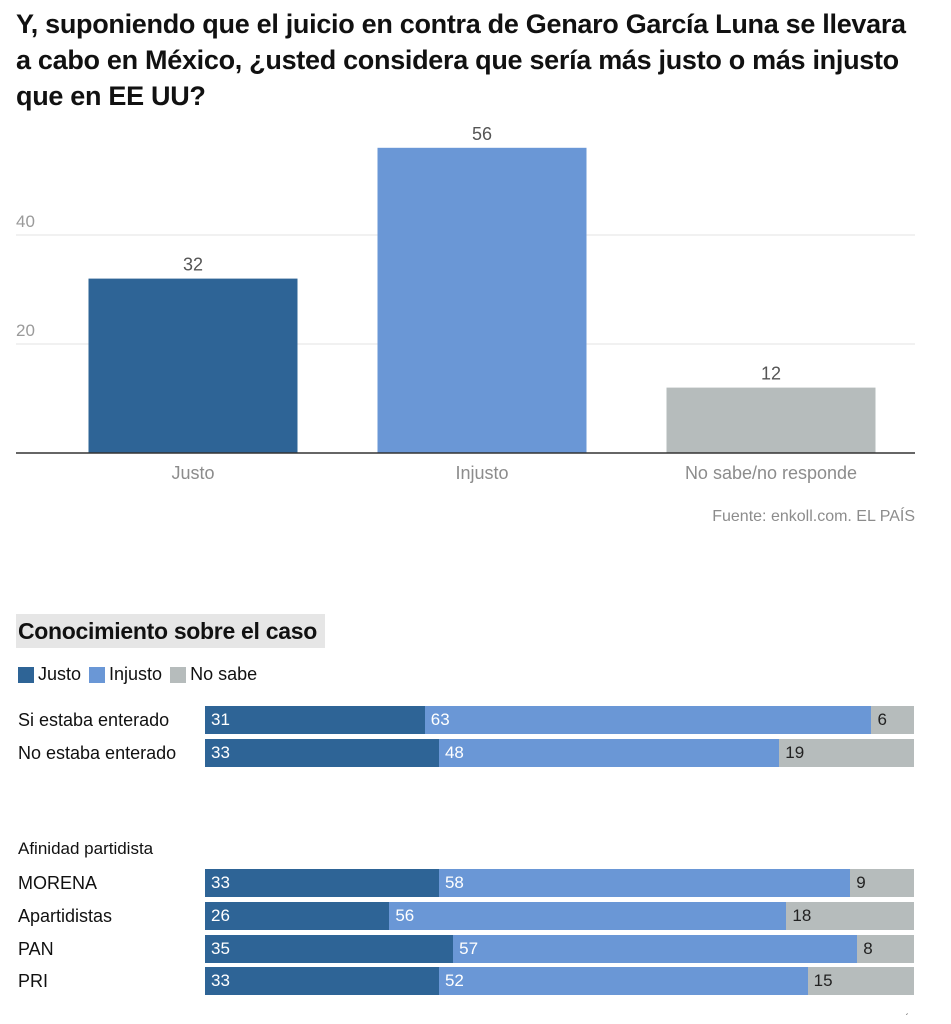 Image resolution: width=951 pixels, height=1024 pixels. I want to click on legend: Justo Injusto No sabe, so click(141, 674).